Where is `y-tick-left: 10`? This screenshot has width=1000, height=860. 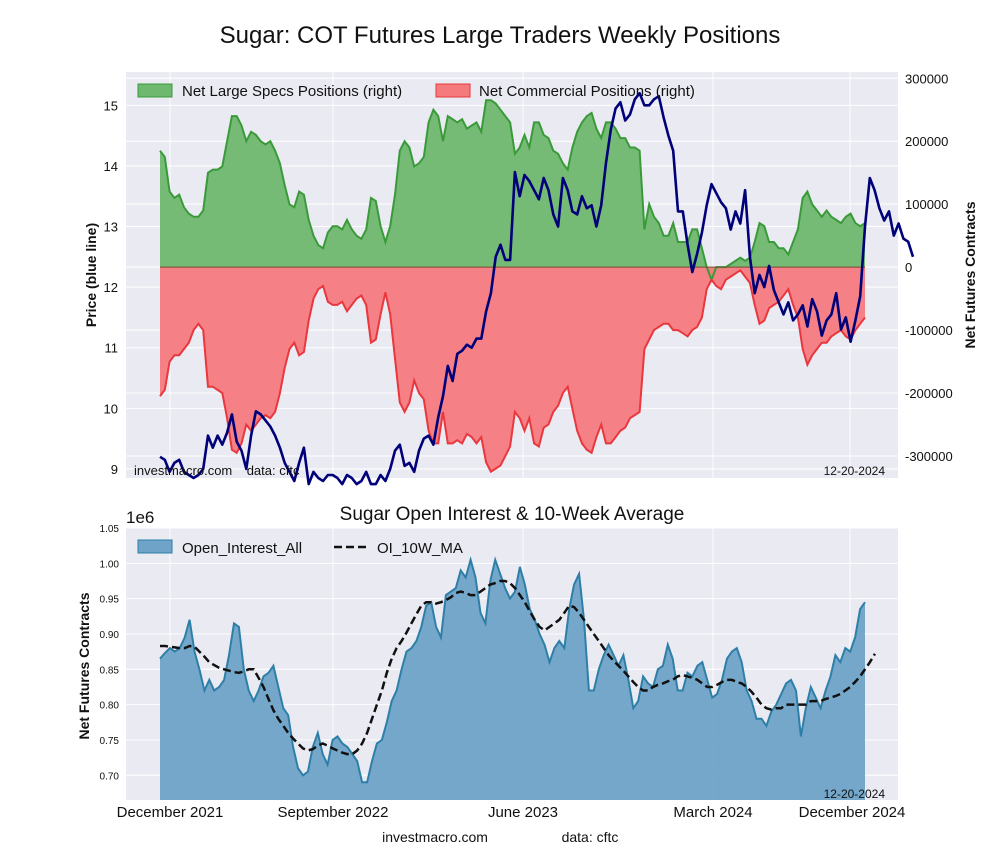 y-tick-left: 10 is located at coordinates (111, 408).